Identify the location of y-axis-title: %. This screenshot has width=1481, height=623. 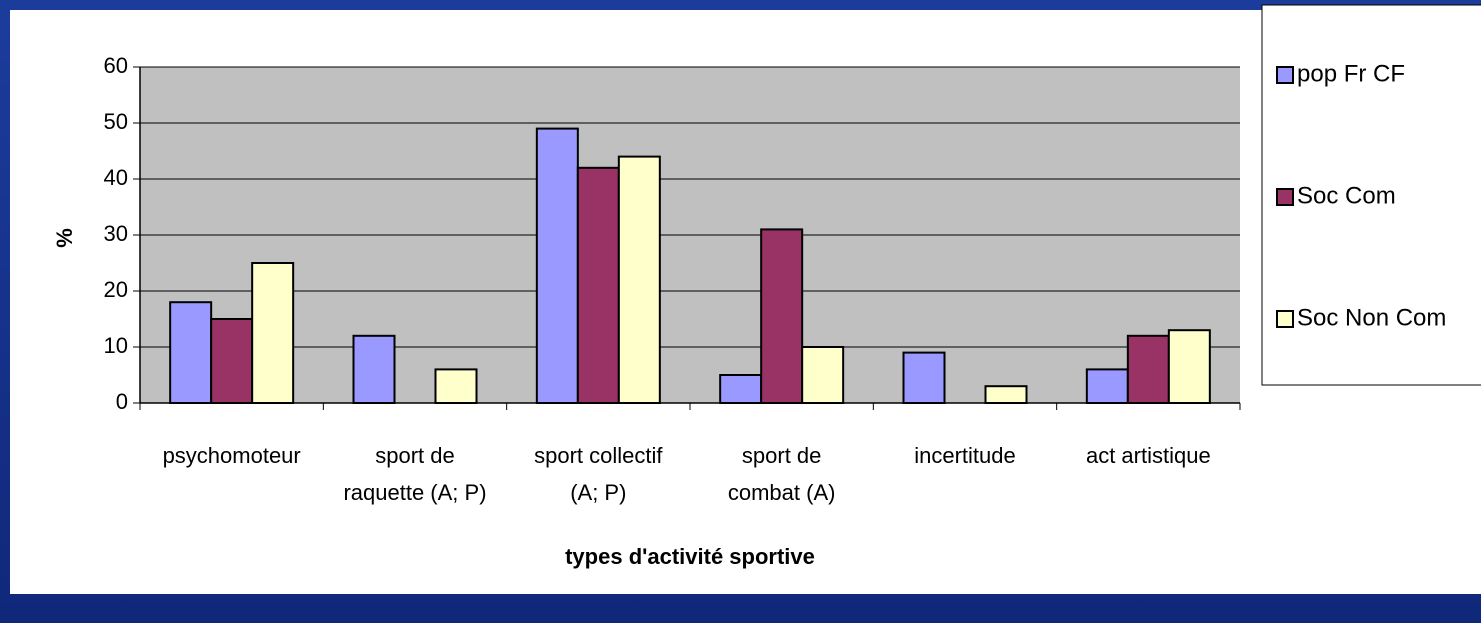
(64, 238).